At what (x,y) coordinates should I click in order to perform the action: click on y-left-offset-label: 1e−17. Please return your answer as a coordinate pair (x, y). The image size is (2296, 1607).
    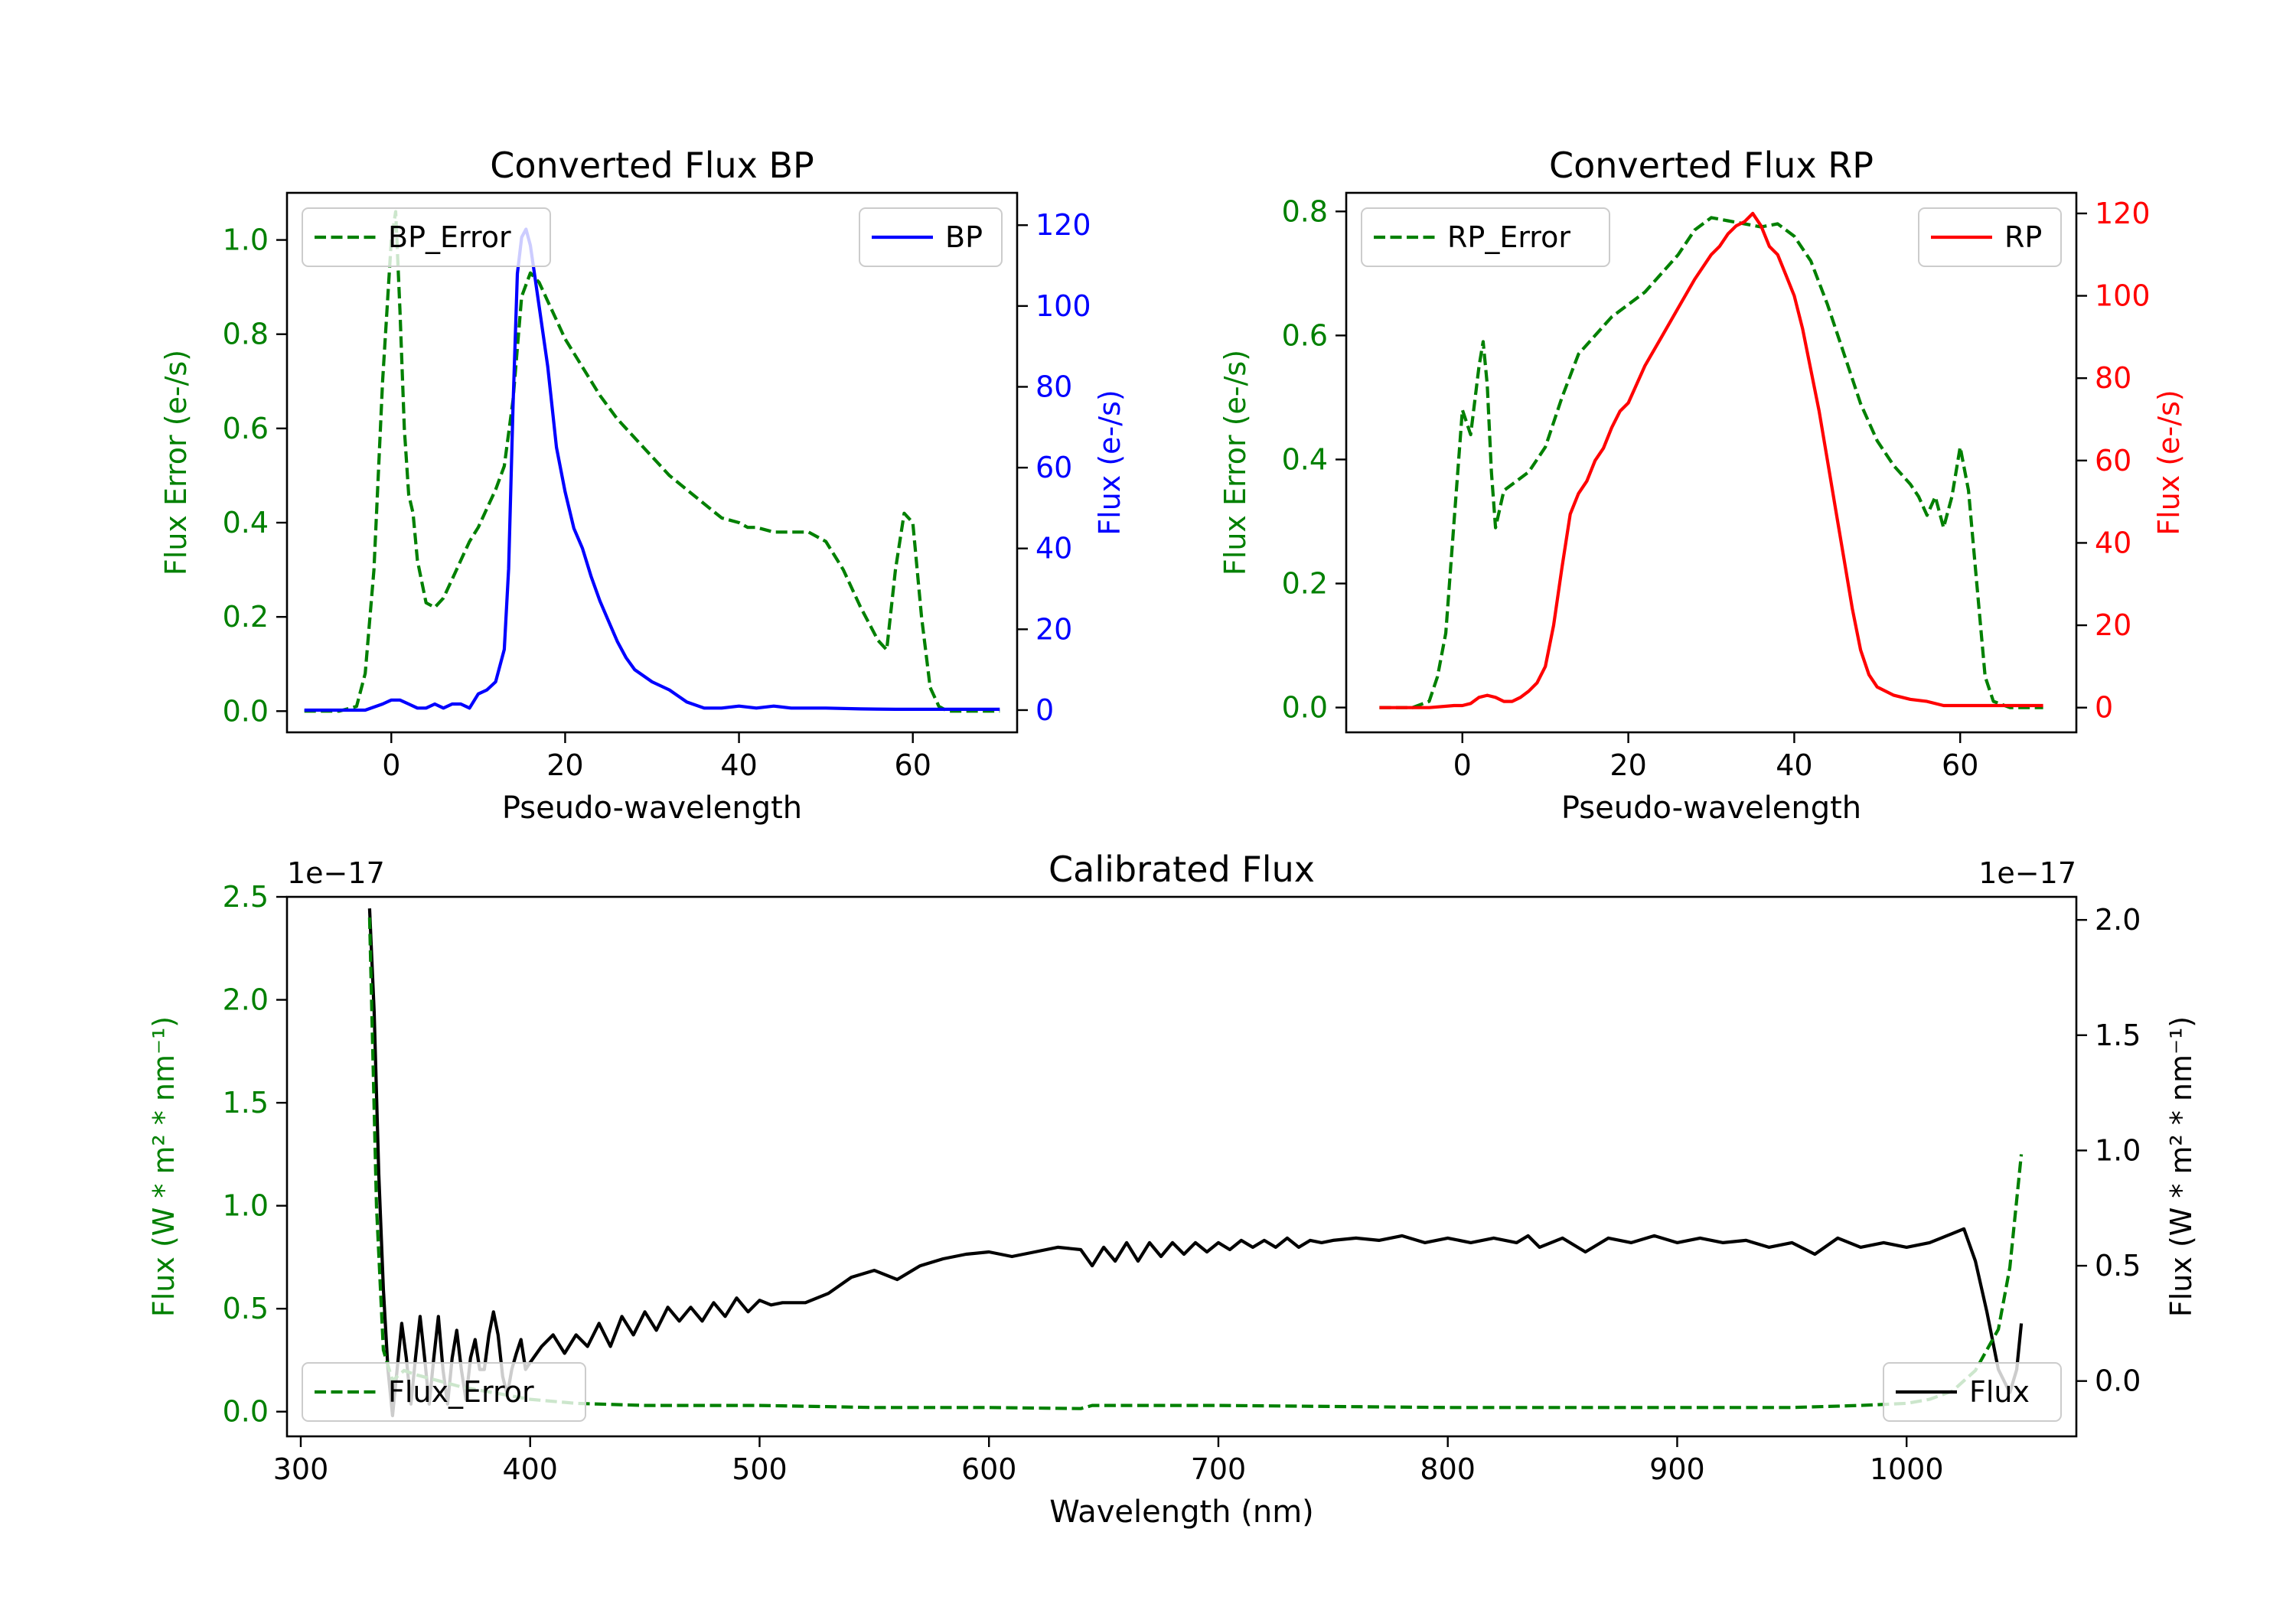
    Looking at the image, I should click on (336, 873).